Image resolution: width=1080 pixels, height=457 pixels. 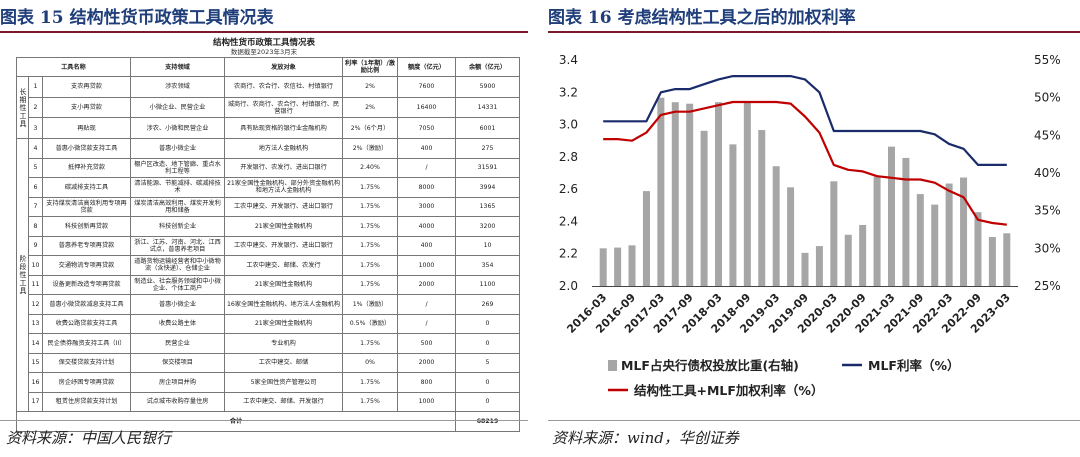 I want to click on table-row: 15 保交楼贷款支持计划 保交楼项目 工农中建交、邮储 0% 2000 5, so click(x=268, y=363).